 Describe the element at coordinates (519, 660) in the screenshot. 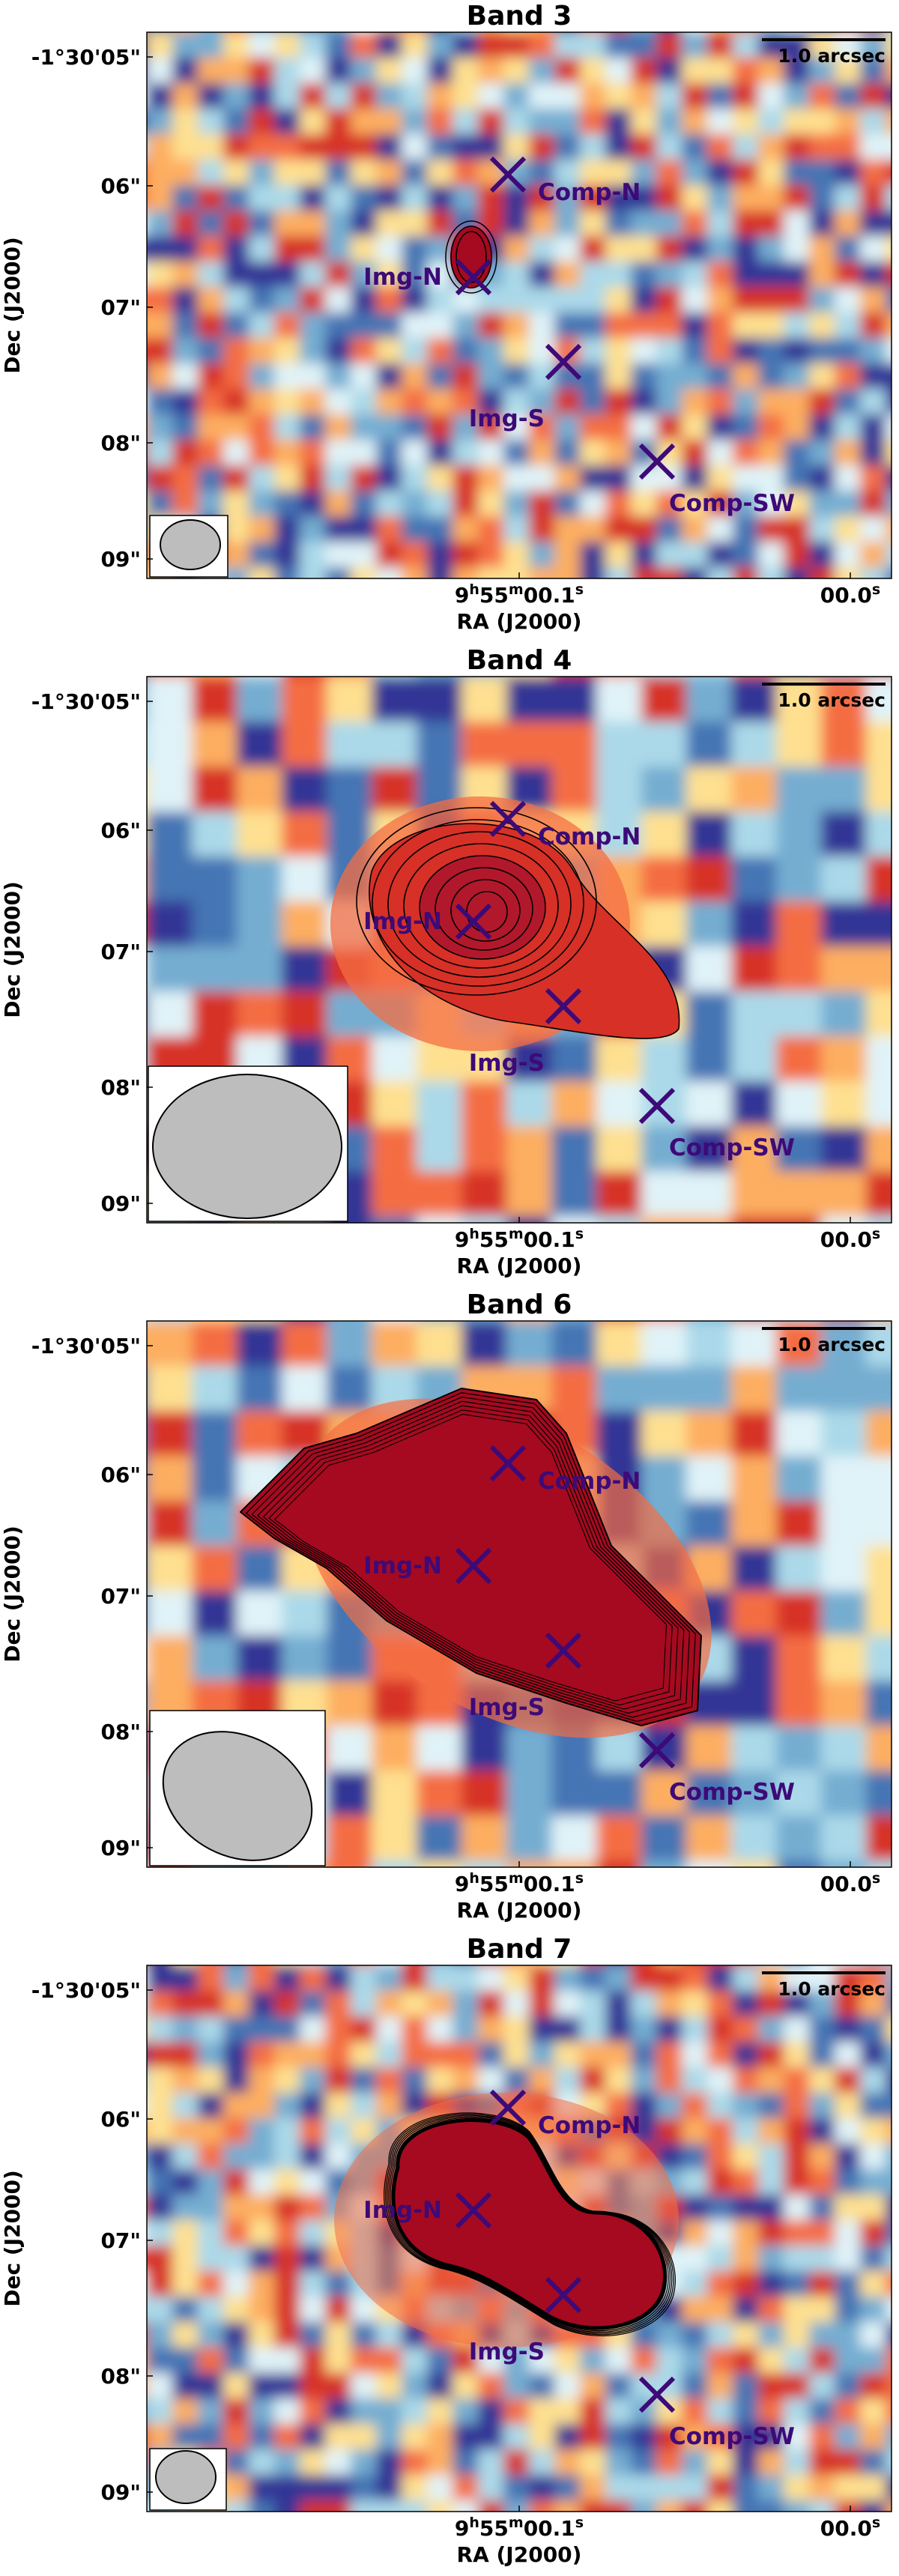

I see `panel-title: Band 4` at that location.